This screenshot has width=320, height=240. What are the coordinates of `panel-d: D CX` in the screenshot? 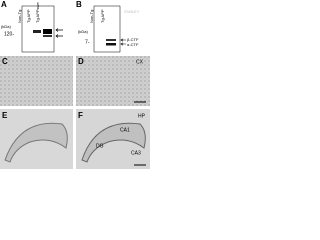 It's located at (113, 81).